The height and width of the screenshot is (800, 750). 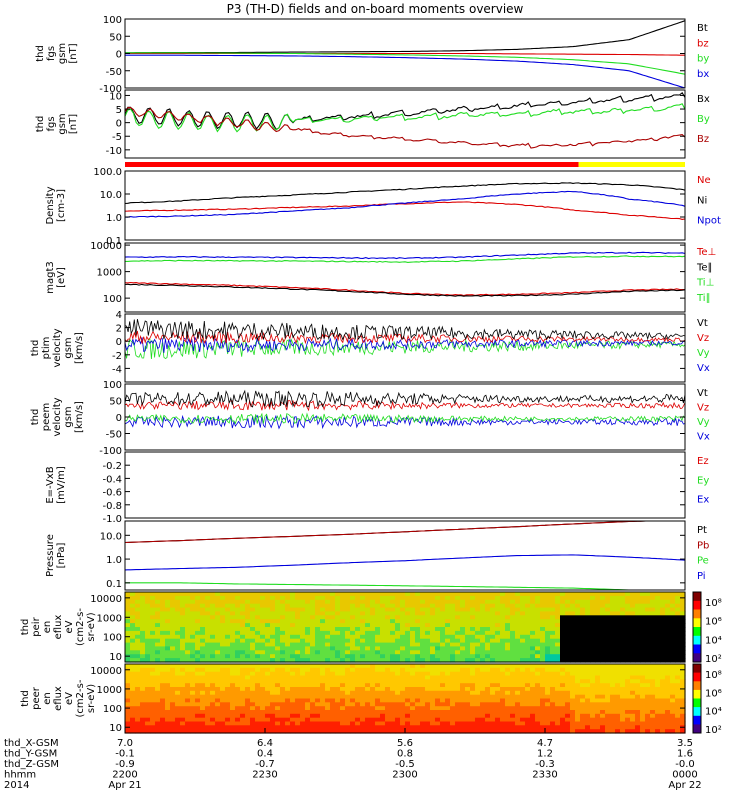 I want to click on y-axis-label-line: ptim, so click(x=46, y=348).